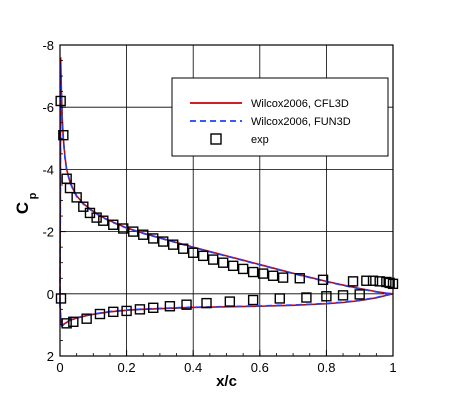 The width and height of the screenshot is (450, 401). What do you see at coordinates (50, 356) in the screenshot?
I see `y-tick-label-5: 2` at bounding box center [50, 356].